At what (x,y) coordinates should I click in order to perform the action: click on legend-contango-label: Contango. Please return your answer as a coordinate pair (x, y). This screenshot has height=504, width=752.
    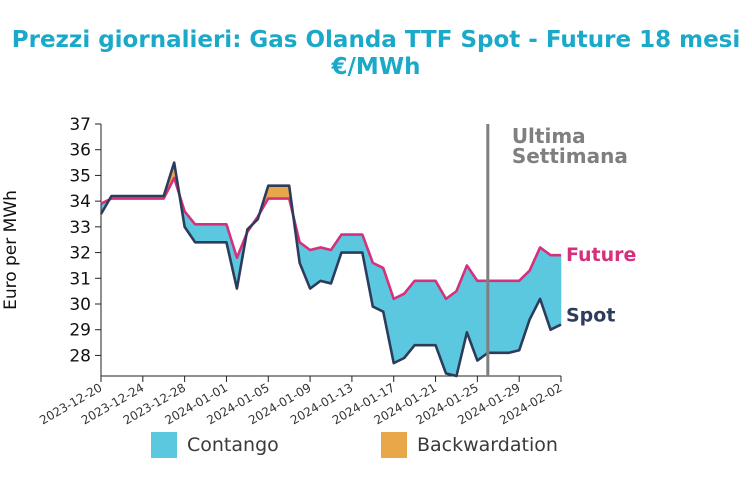
    Looking at the image, I should click on (233, 445).